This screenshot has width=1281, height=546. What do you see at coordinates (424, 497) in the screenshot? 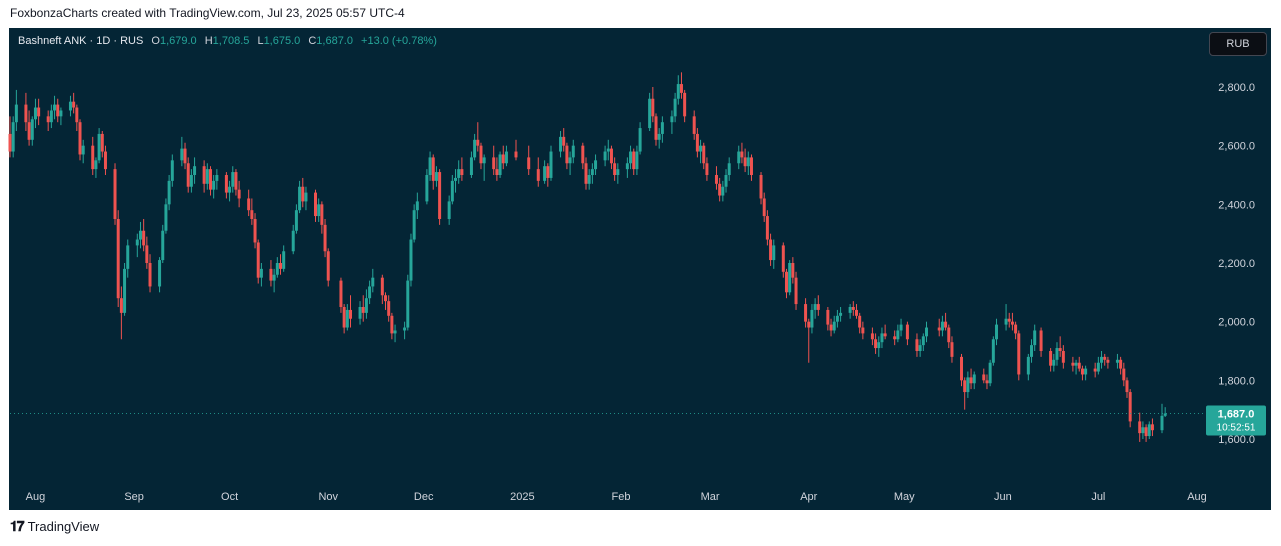
I see `x-tick-label: Dec` at bounding box center [424, 497].